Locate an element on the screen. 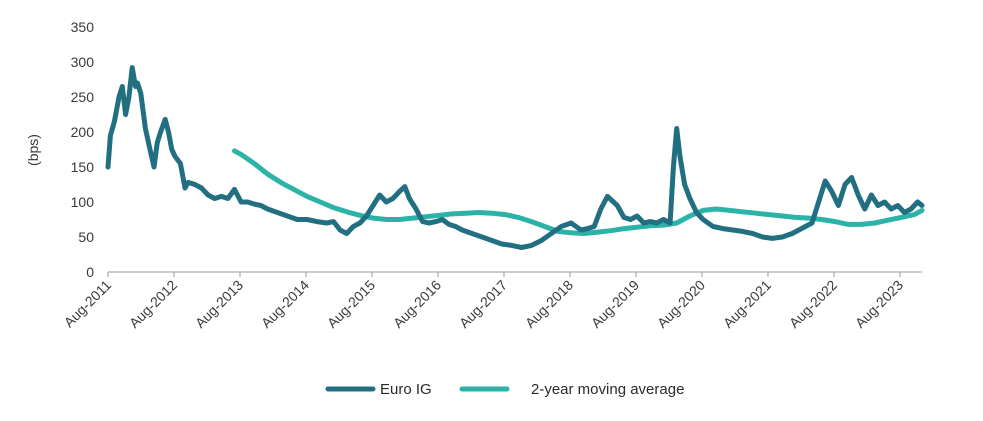  x-tick-label: Aug-2019 is located at coordinates (615, 304).